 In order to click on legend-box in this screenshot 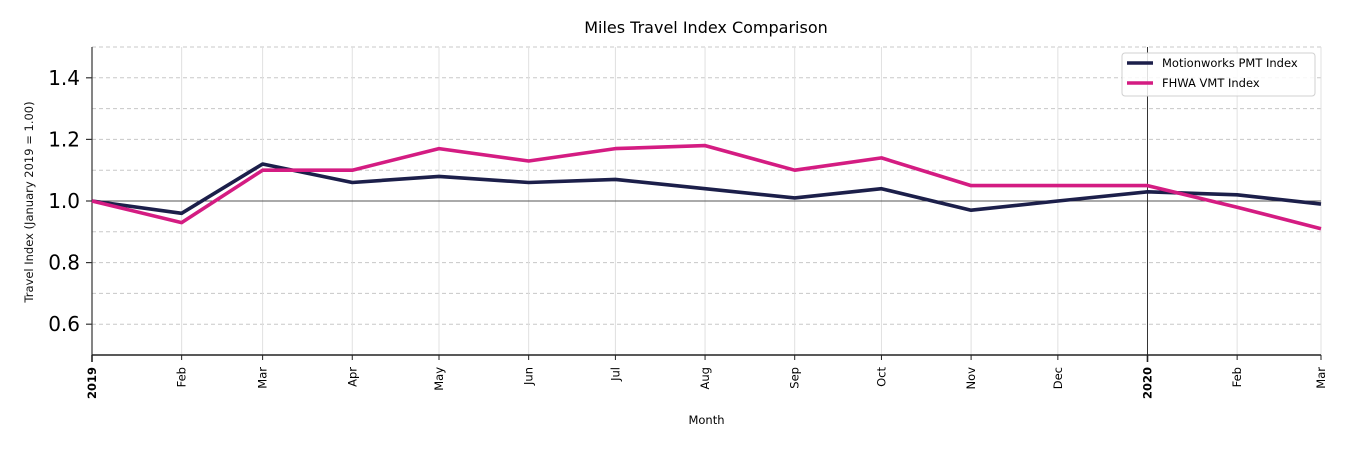, I will do `click(1218, 74)`.